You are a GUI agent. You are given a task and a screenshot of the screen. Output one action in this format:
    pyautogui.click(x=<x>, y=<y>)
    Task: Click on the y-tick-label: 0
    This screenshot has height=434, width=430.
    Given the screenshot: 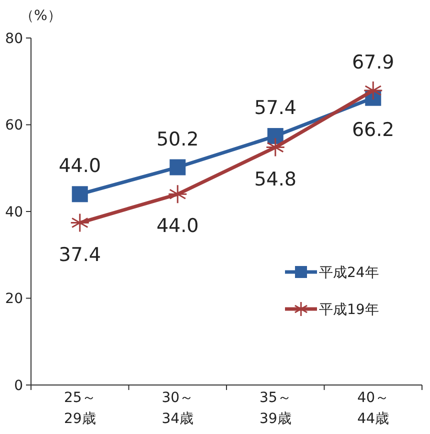 What is the action you would take?
    pyautogui.click(x=18, y=386)
    